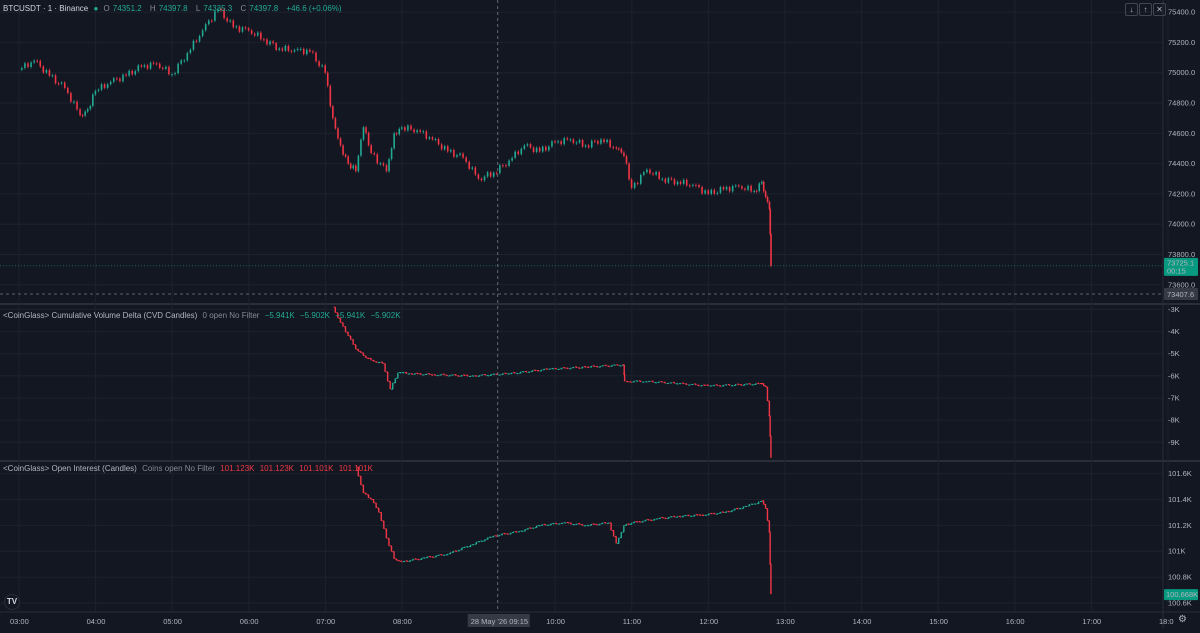 This screenshot has height=633, width=1200. I want to click on time-tick-label: 14:00, so click(862, 621).